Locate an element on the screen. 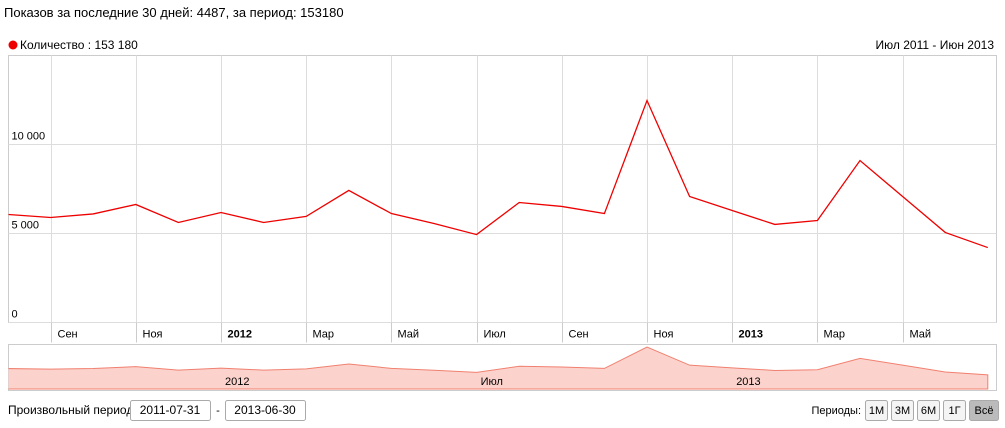  navigator-label: 2012 is located at coordinates (237, 382).